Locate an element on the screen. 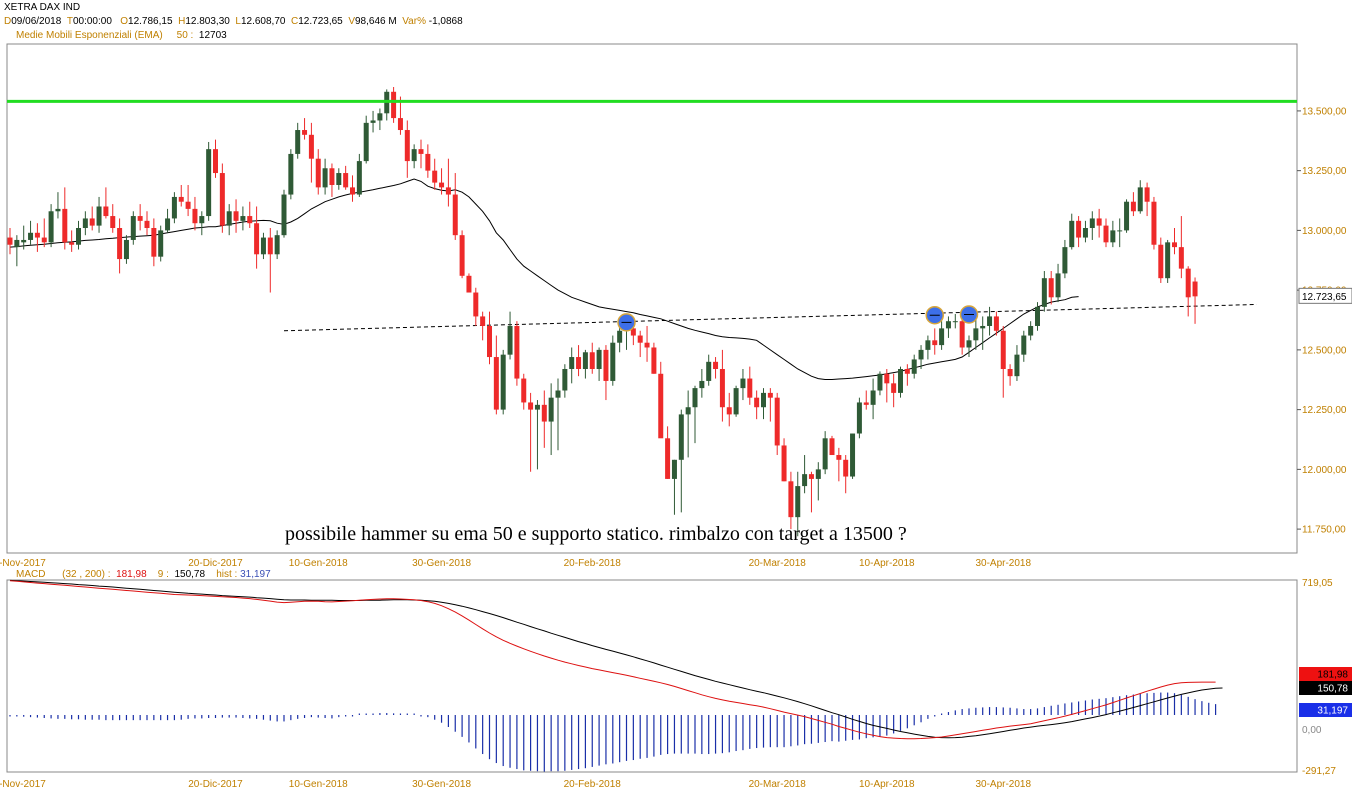 This screenshot has height=800, width=1352. macd-y-min-label: -291,27 is located at coordinates (1319, 771).